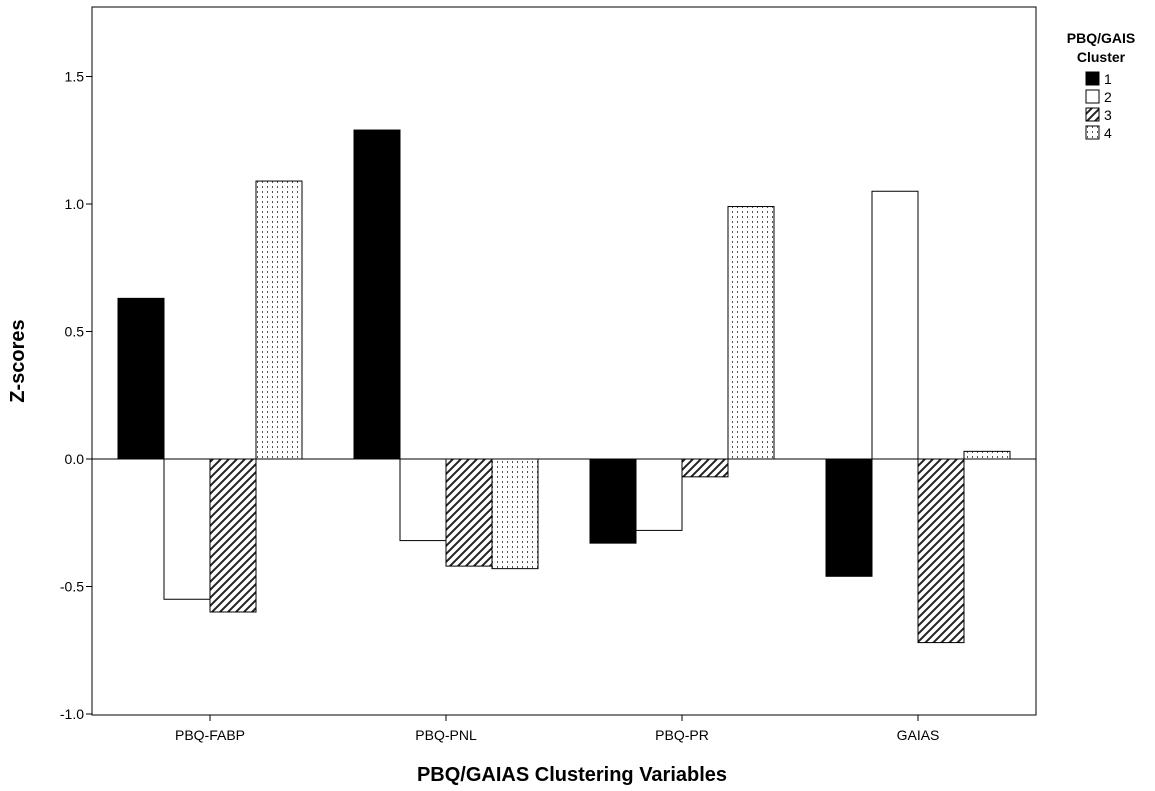  What do you see at coordinates (1108, 97) in the screenshot?
I see `legend-label-2: 2` at bounding box center [1108, 97].